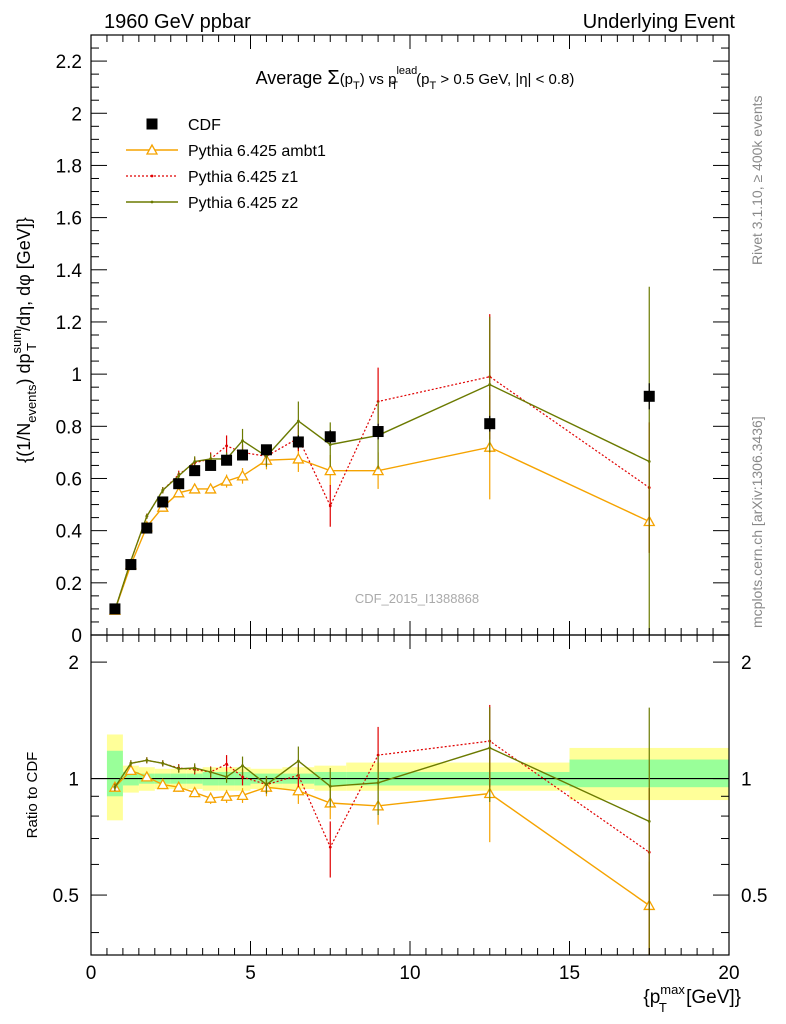  Describe the element at coordinates (69, 271) in the screenshot. I see `main-y-tick-label: 1.4` at that location.